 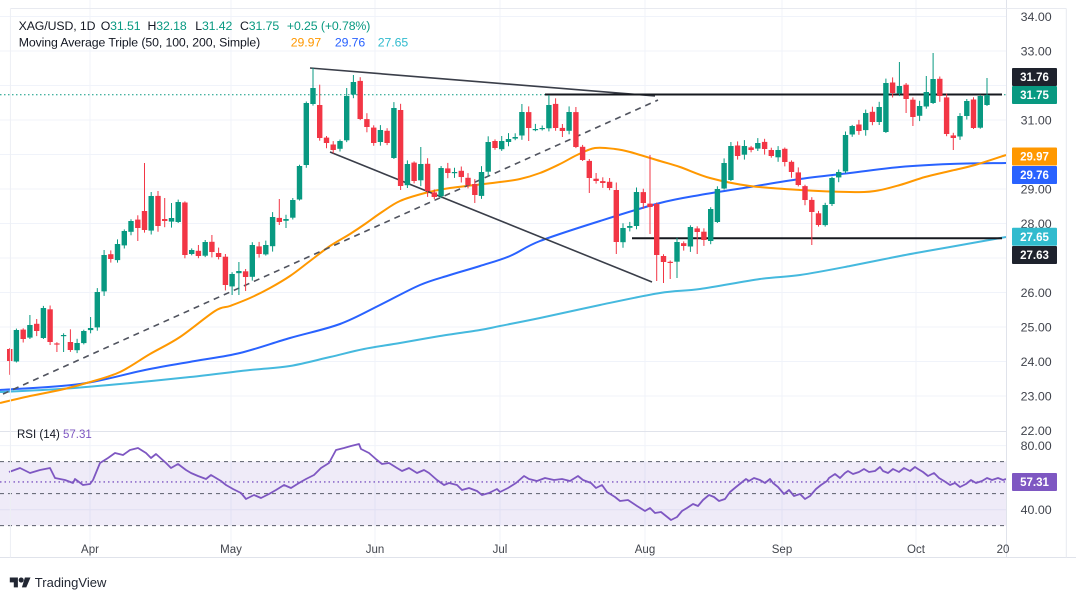 What do you see at coordinates (121, 26) in the screenshot?
I see `svg-text: O31.51` at bounding box center [121, 26].